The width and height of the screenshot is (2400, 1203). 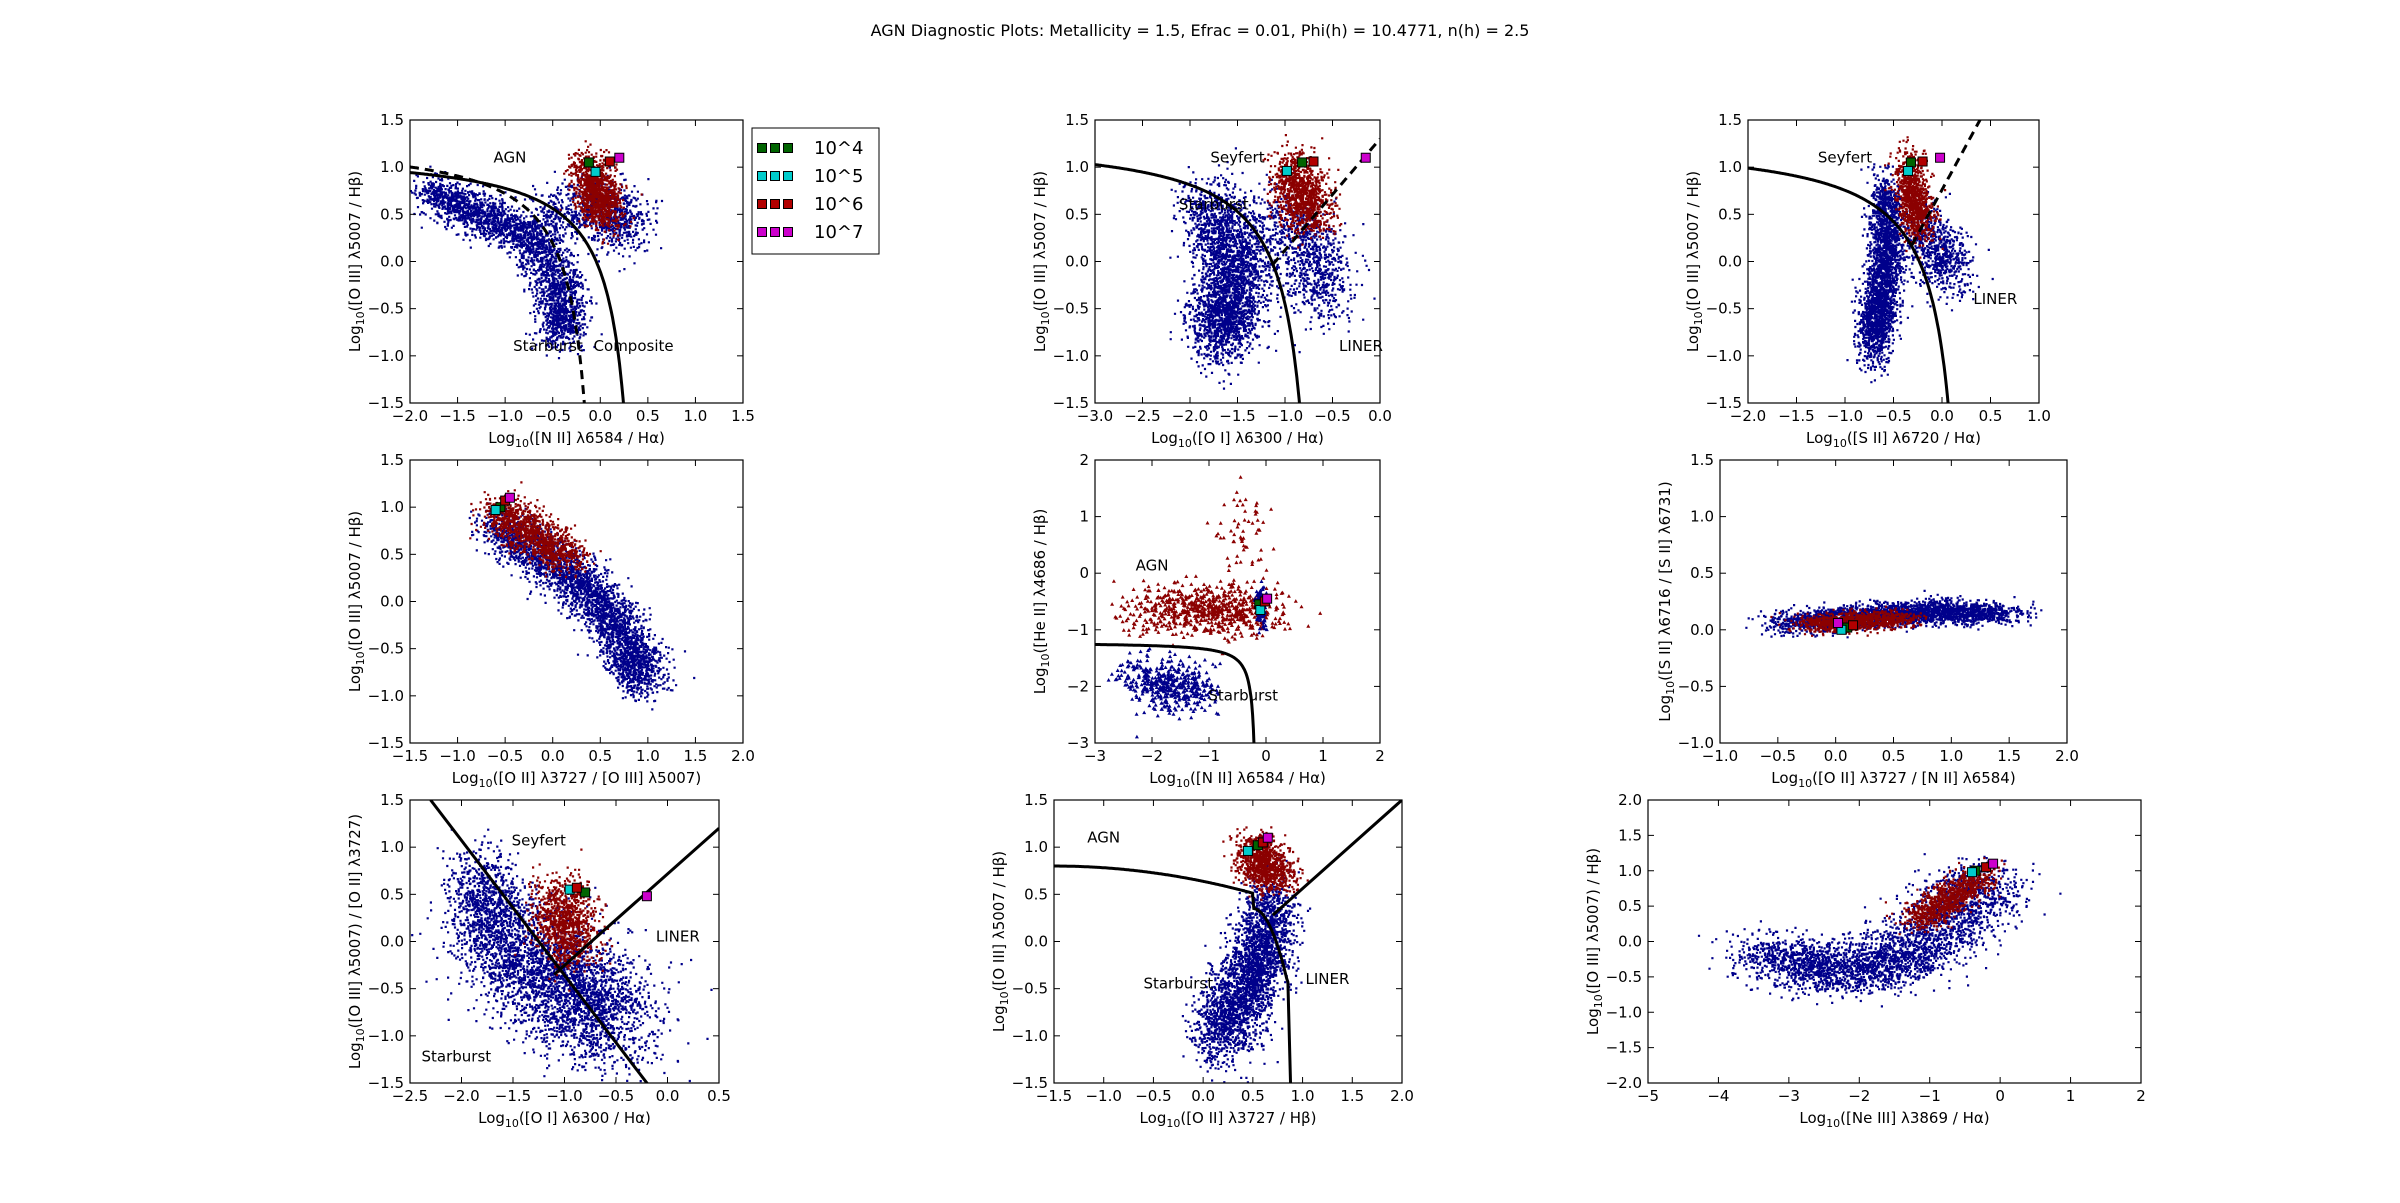 I want to click on y-tick-label: 2, so click(x=1084, y=460).